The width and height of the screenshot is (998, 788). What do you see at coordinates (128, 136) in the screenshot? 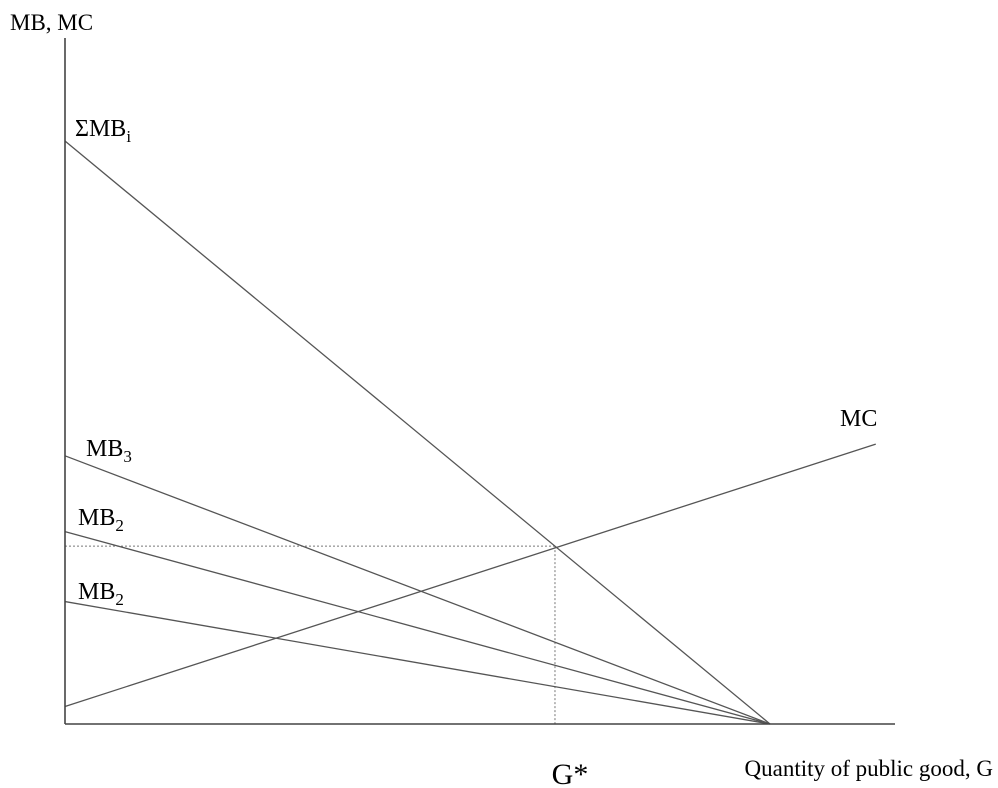
I see `sum-mb-label-subscript: i` at bounding box center [128, 136].